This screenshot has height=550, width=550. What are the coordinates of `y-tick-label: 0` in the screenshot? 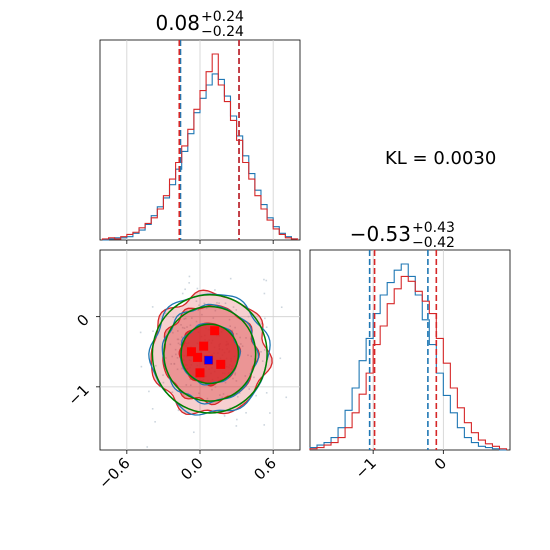 It's located at (82, 320).